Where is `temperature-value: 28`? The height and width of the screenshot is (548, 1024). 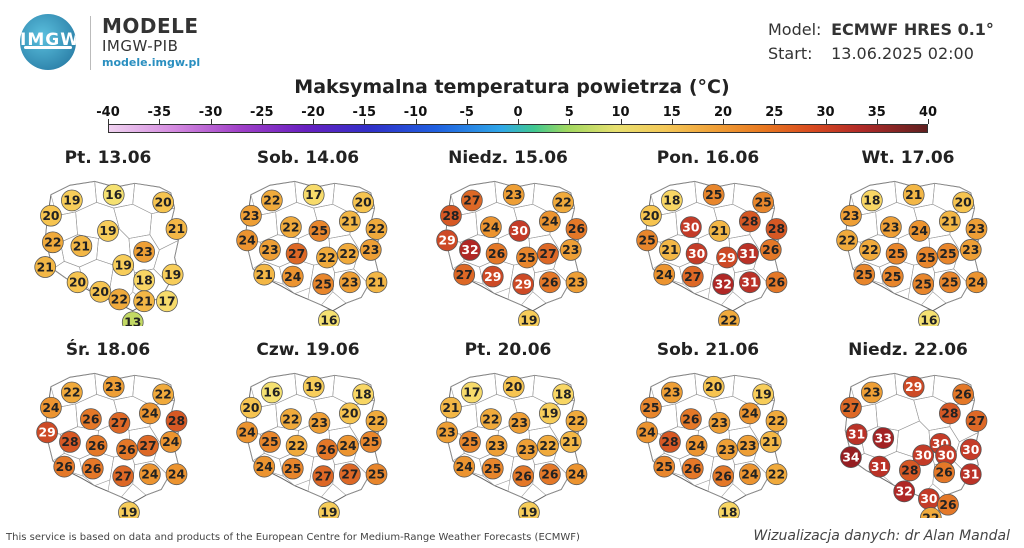
temperature-value: 28 is located at coordinates (669, 442).